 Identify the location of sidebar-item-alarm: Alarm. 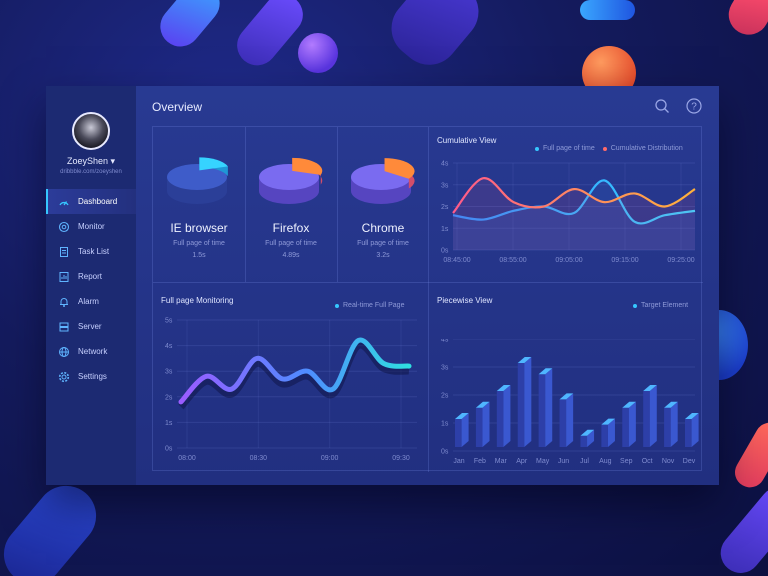
(91, 301).